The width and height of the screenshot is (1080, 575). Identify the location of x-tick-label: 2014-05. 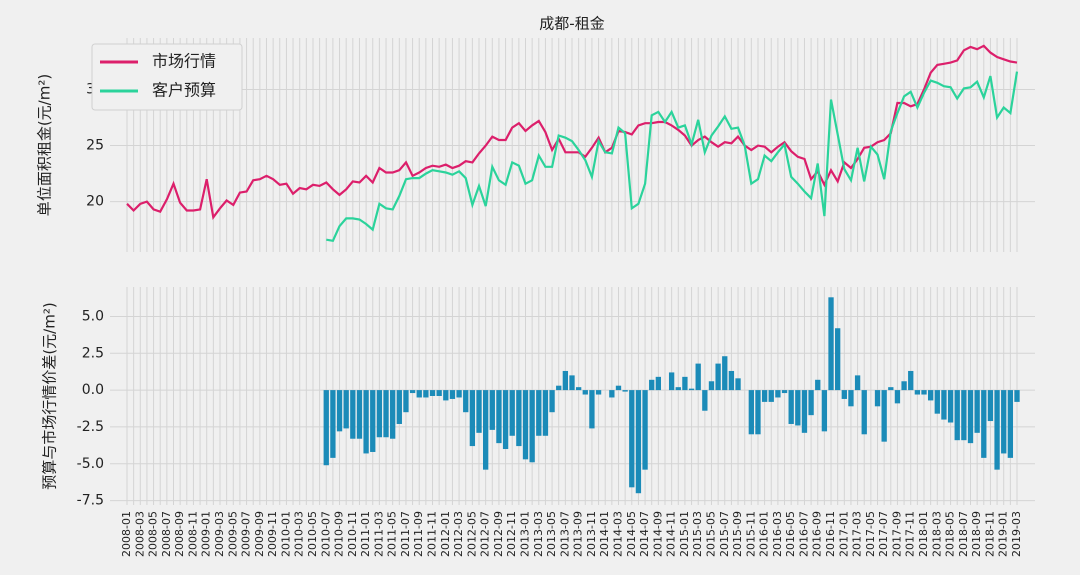
(631, 534).